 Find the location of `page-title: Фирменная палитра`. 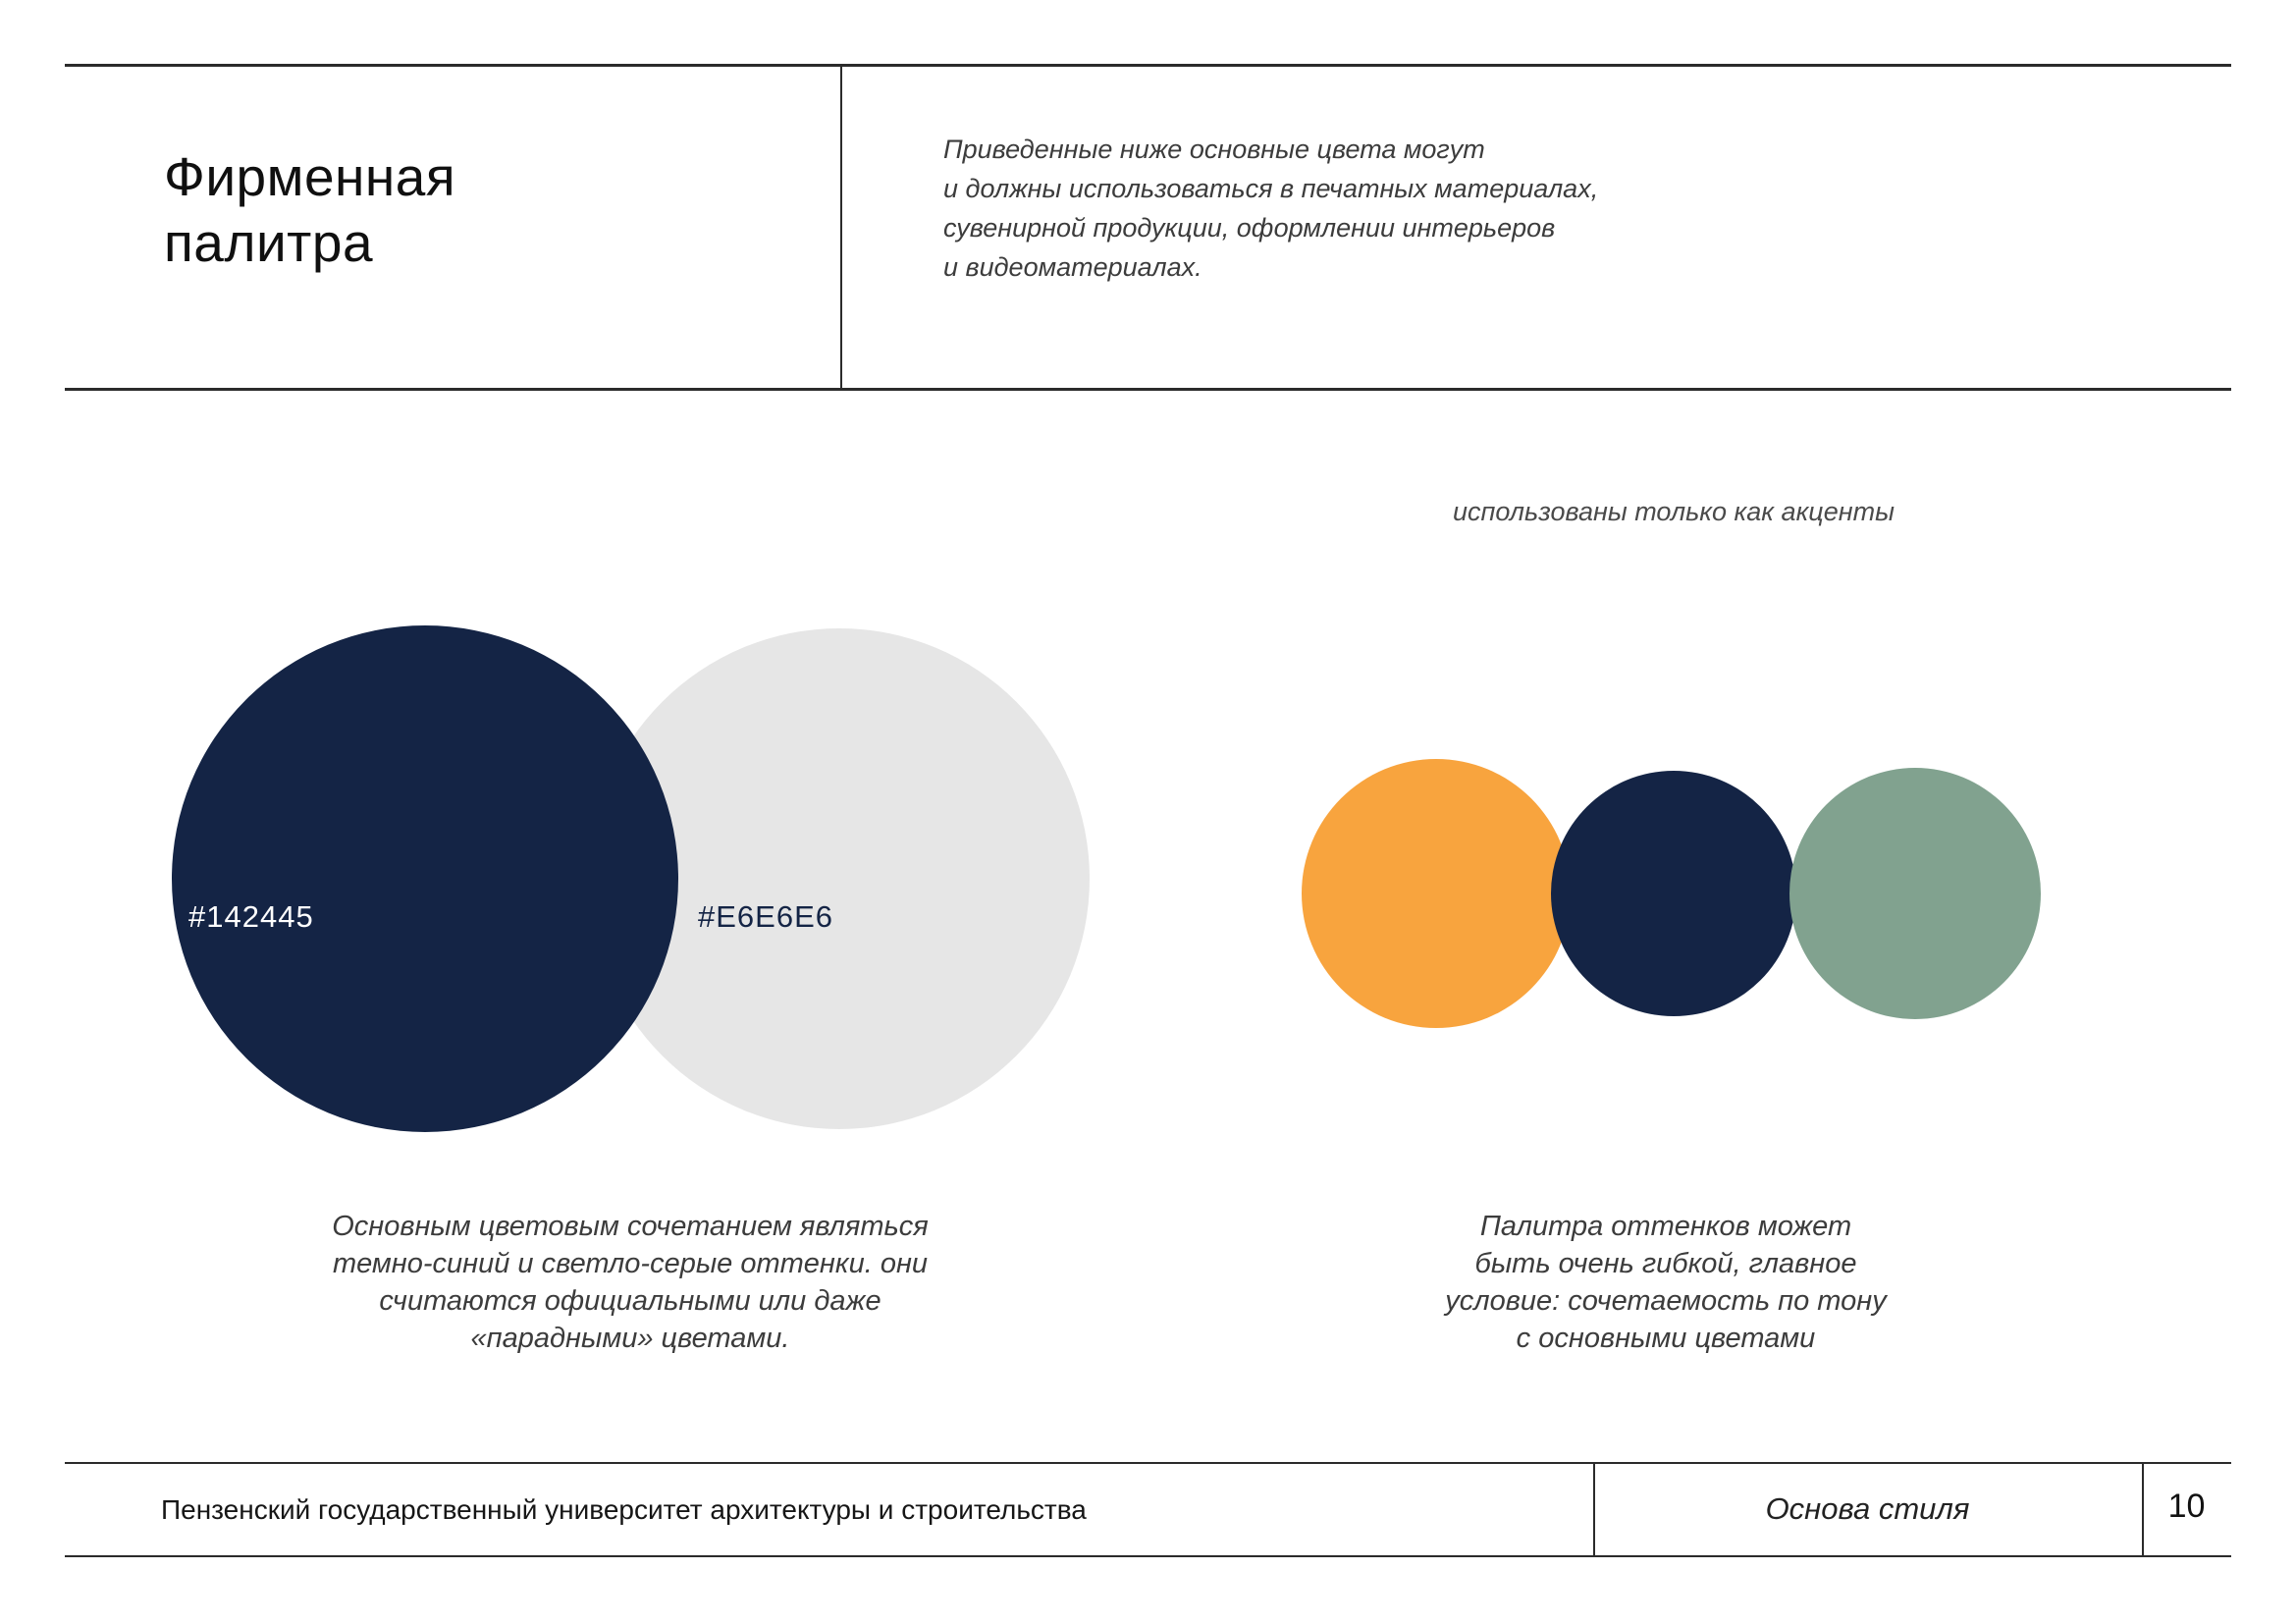

page-title: Фирменная палитра is located at coordinates (310, 209).